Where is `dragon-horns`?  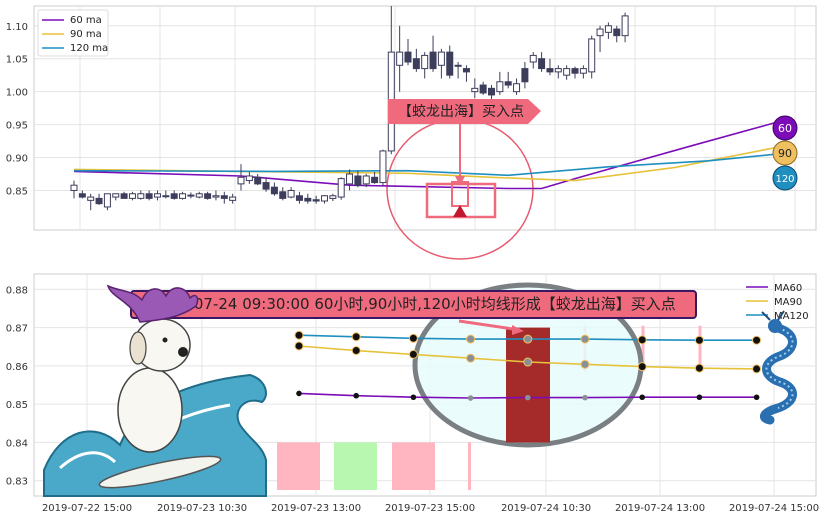
dragon-horns is located at coordinates (773, 315).